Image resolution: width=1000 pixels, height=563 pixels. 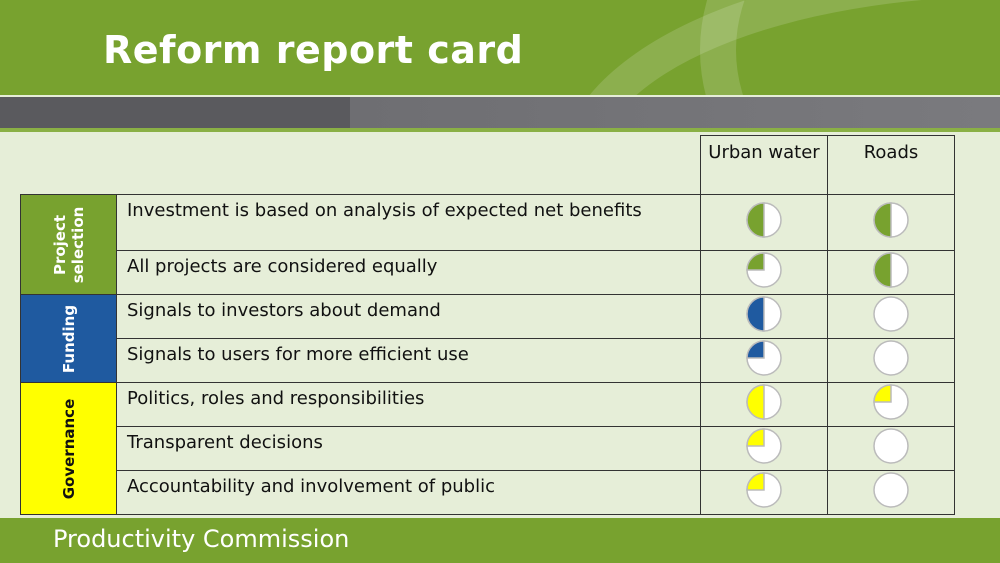 I want to click on category-label-governance: Governance, so click(x=68, y=448).